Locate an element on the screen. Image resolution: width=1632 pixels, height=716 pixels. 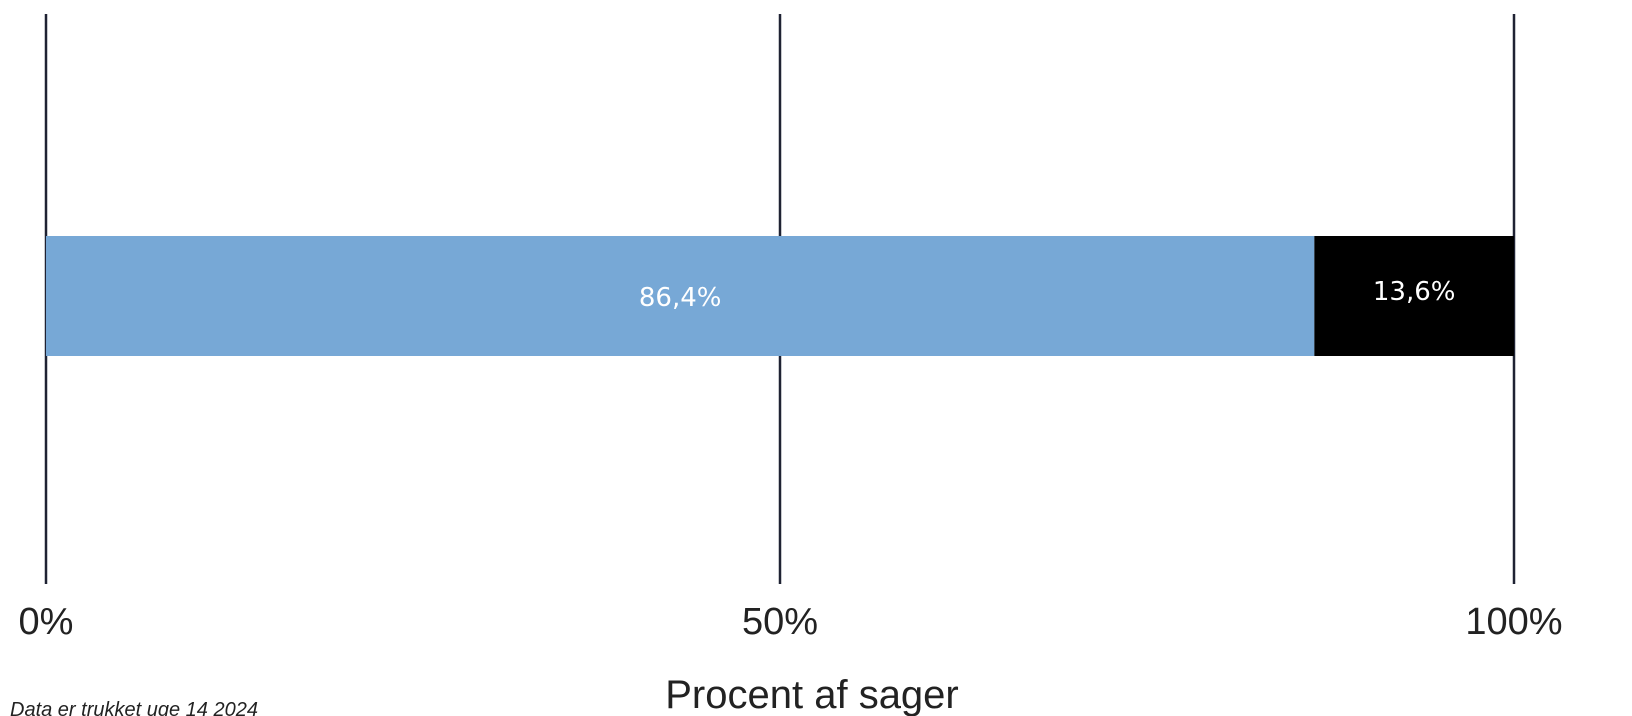
data-label-1: 86,4% is located at coordinates (680, 298).